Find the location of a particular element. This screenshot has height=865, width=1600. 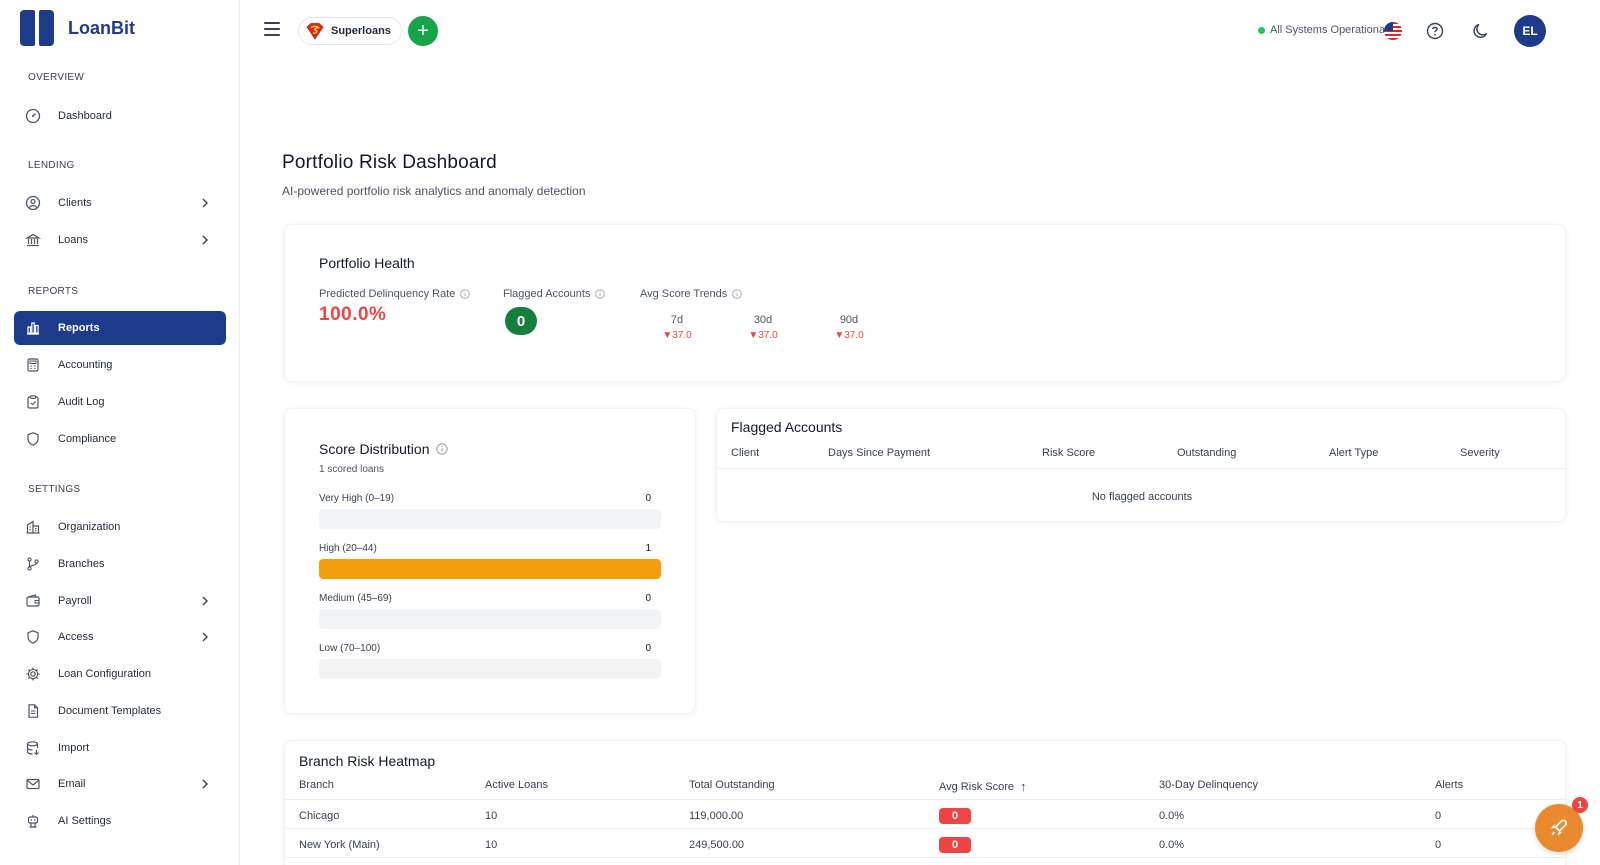

sidebar-item-accounting: Accounting is located at coordinates (120, 365).